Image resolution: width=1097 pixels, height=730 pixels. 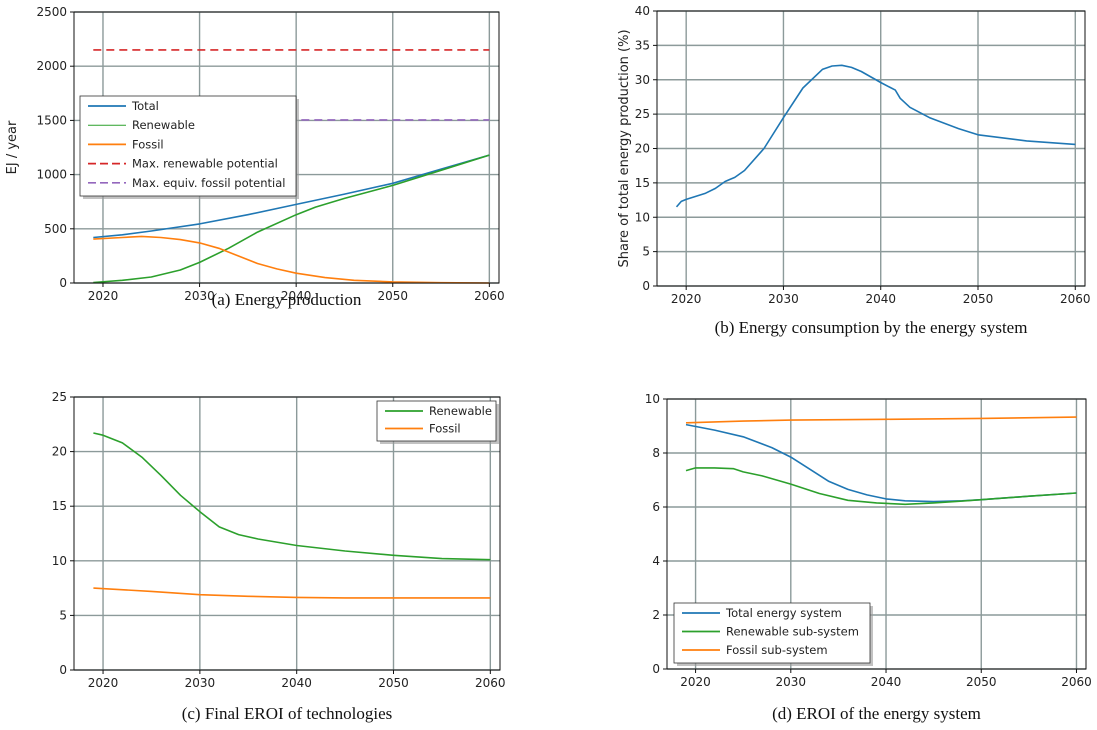 I want to click on series-line-total-energy-system, so click(x=881, y=463).